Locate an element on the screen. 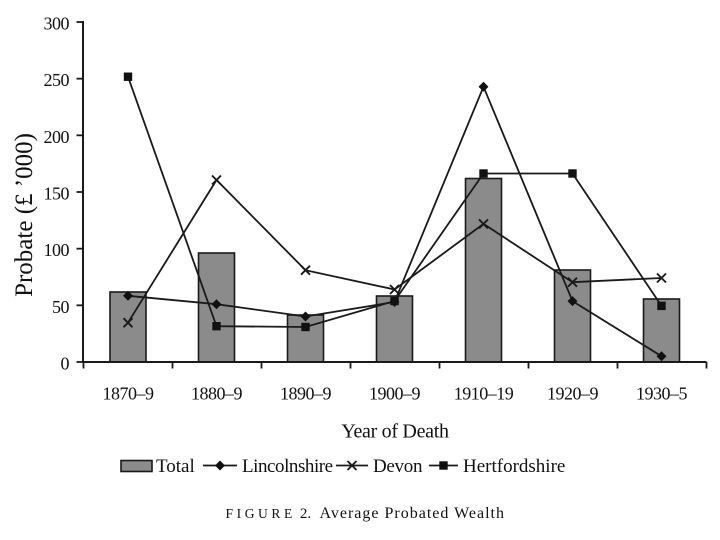 The width and height of the screenshot is (720, 540). svg-text: 0 is located at coordinates (65, 364).